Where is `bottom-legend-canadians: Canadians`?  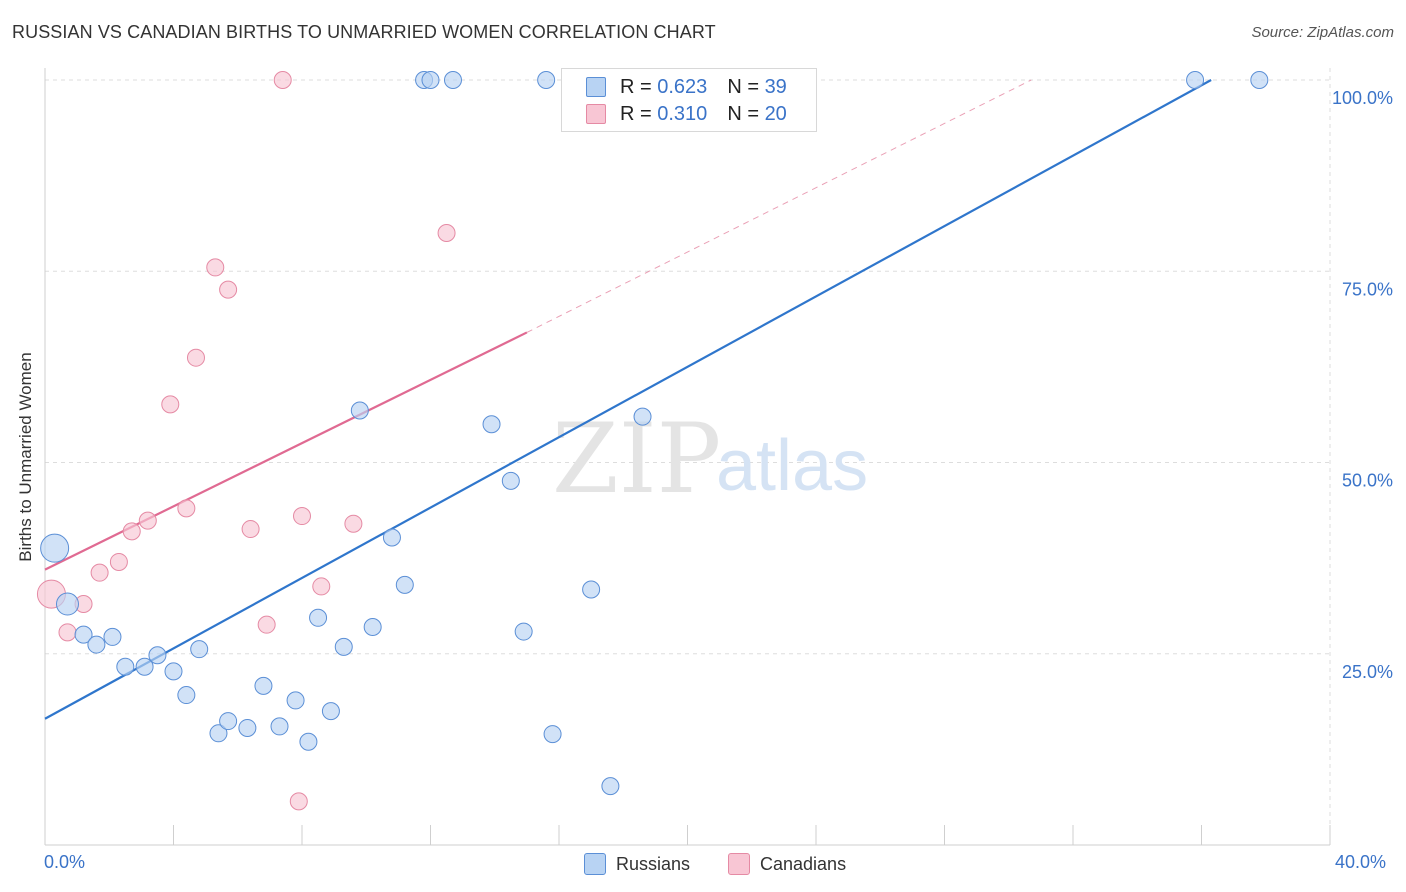
bottom-legend-canadians: Canadians is located at coordinates (787, 864).